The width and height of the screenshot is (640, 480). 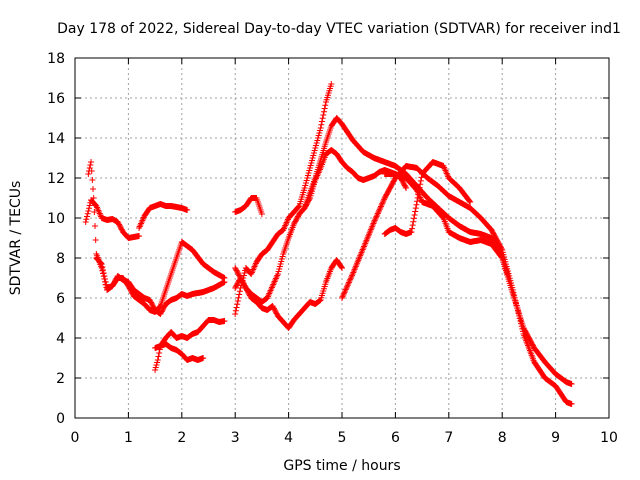 What do you see at coordinates (427, 198) in the screenshot?
I see `series-M` at bounding box center [427, 198].